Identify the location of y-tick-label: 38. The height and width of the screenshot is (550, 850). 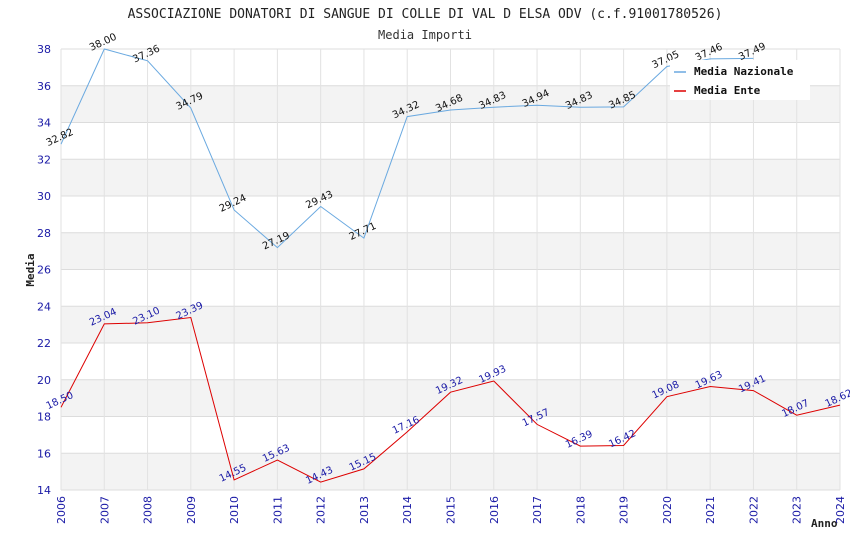
(44, 49).